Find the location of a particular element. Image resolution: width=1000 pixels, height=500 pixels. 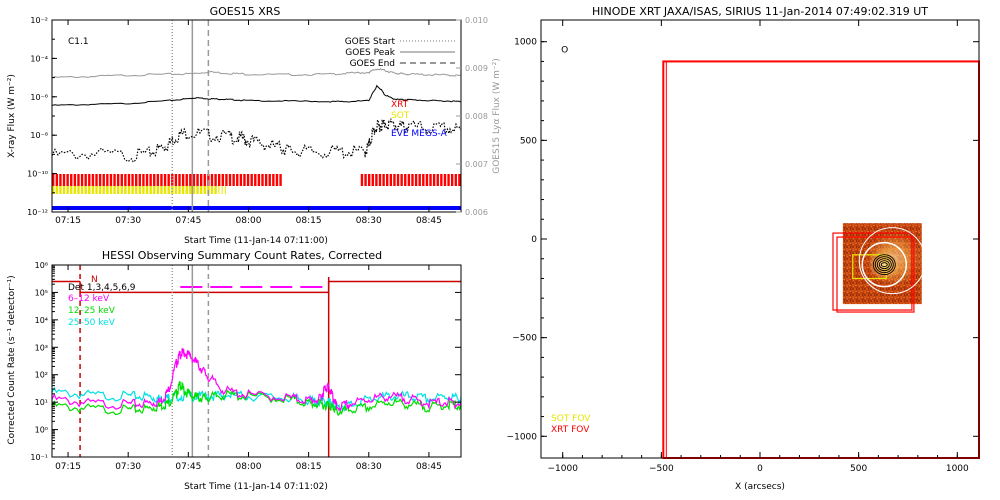

xrt-legend-sot-fov: SOT FOV is located at coordinates (571, 419).